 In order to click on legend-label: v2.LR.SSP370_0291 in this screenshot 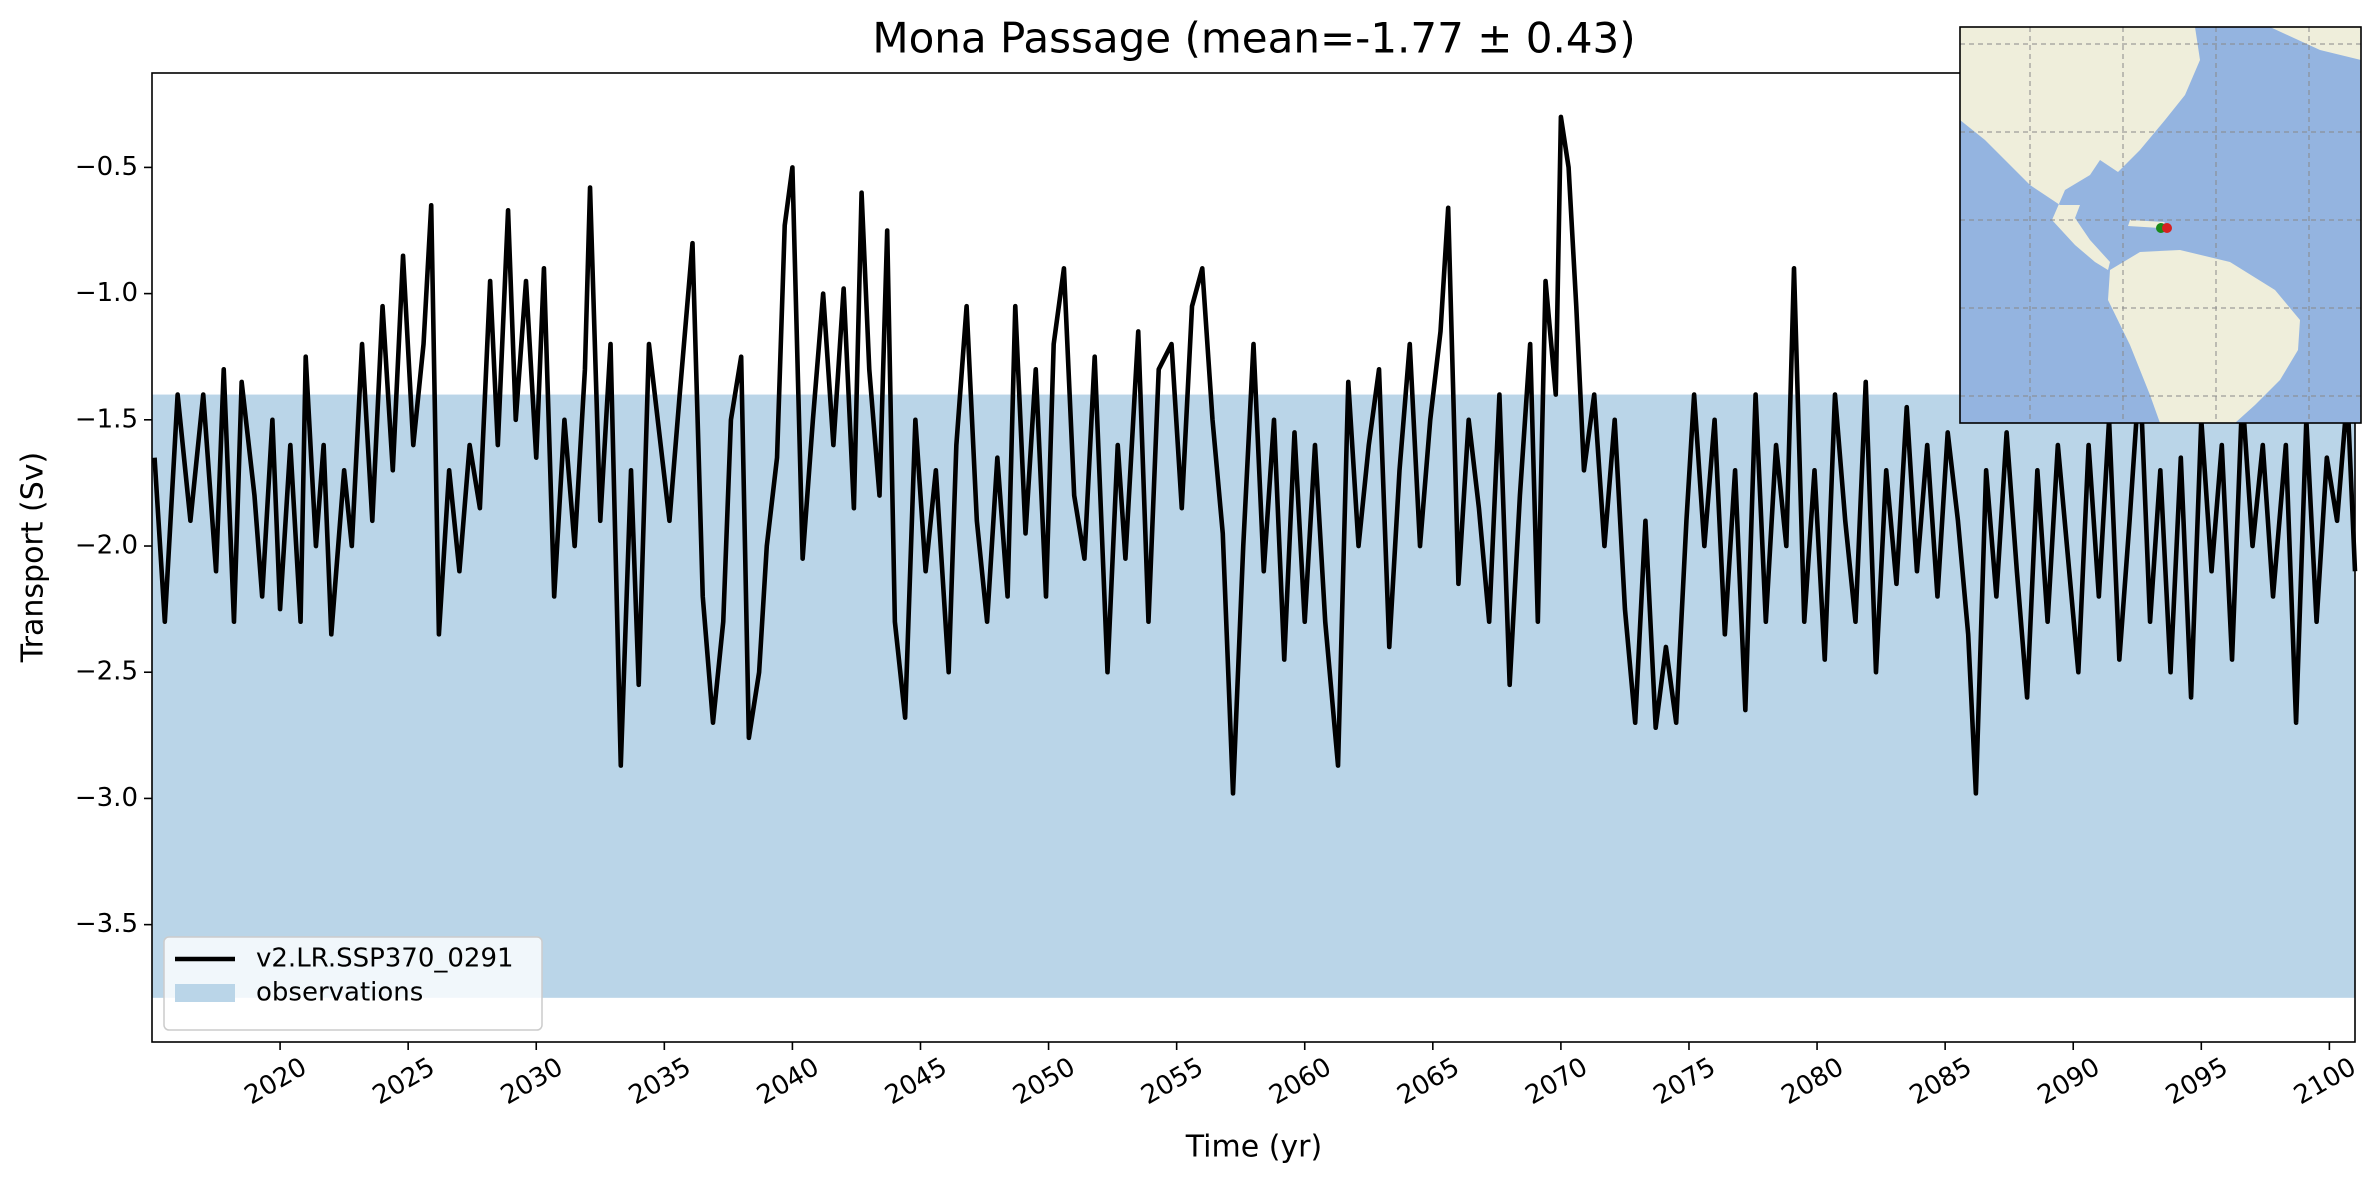, I will do `click(385, 959)`.